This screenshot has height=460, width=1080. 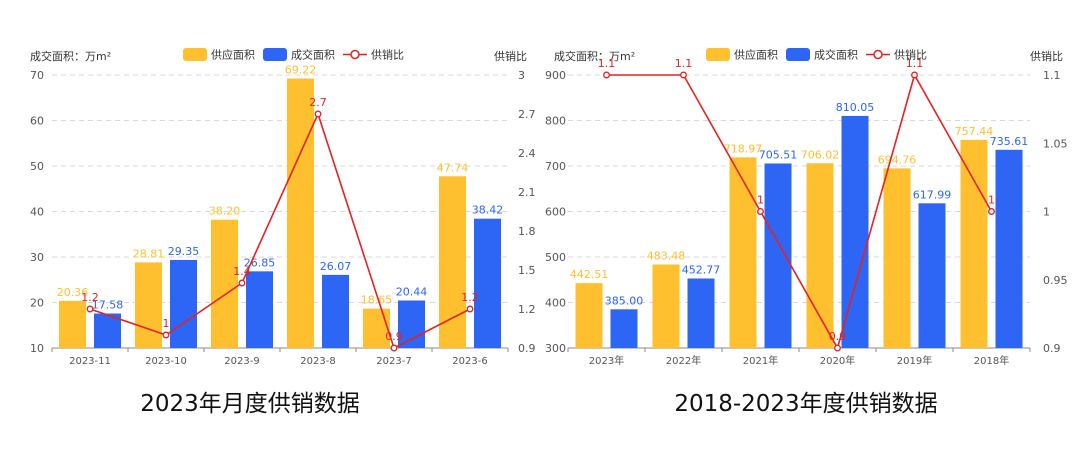 I want to click on x-tick-label: 2023-8, so click(x=317, y=361).